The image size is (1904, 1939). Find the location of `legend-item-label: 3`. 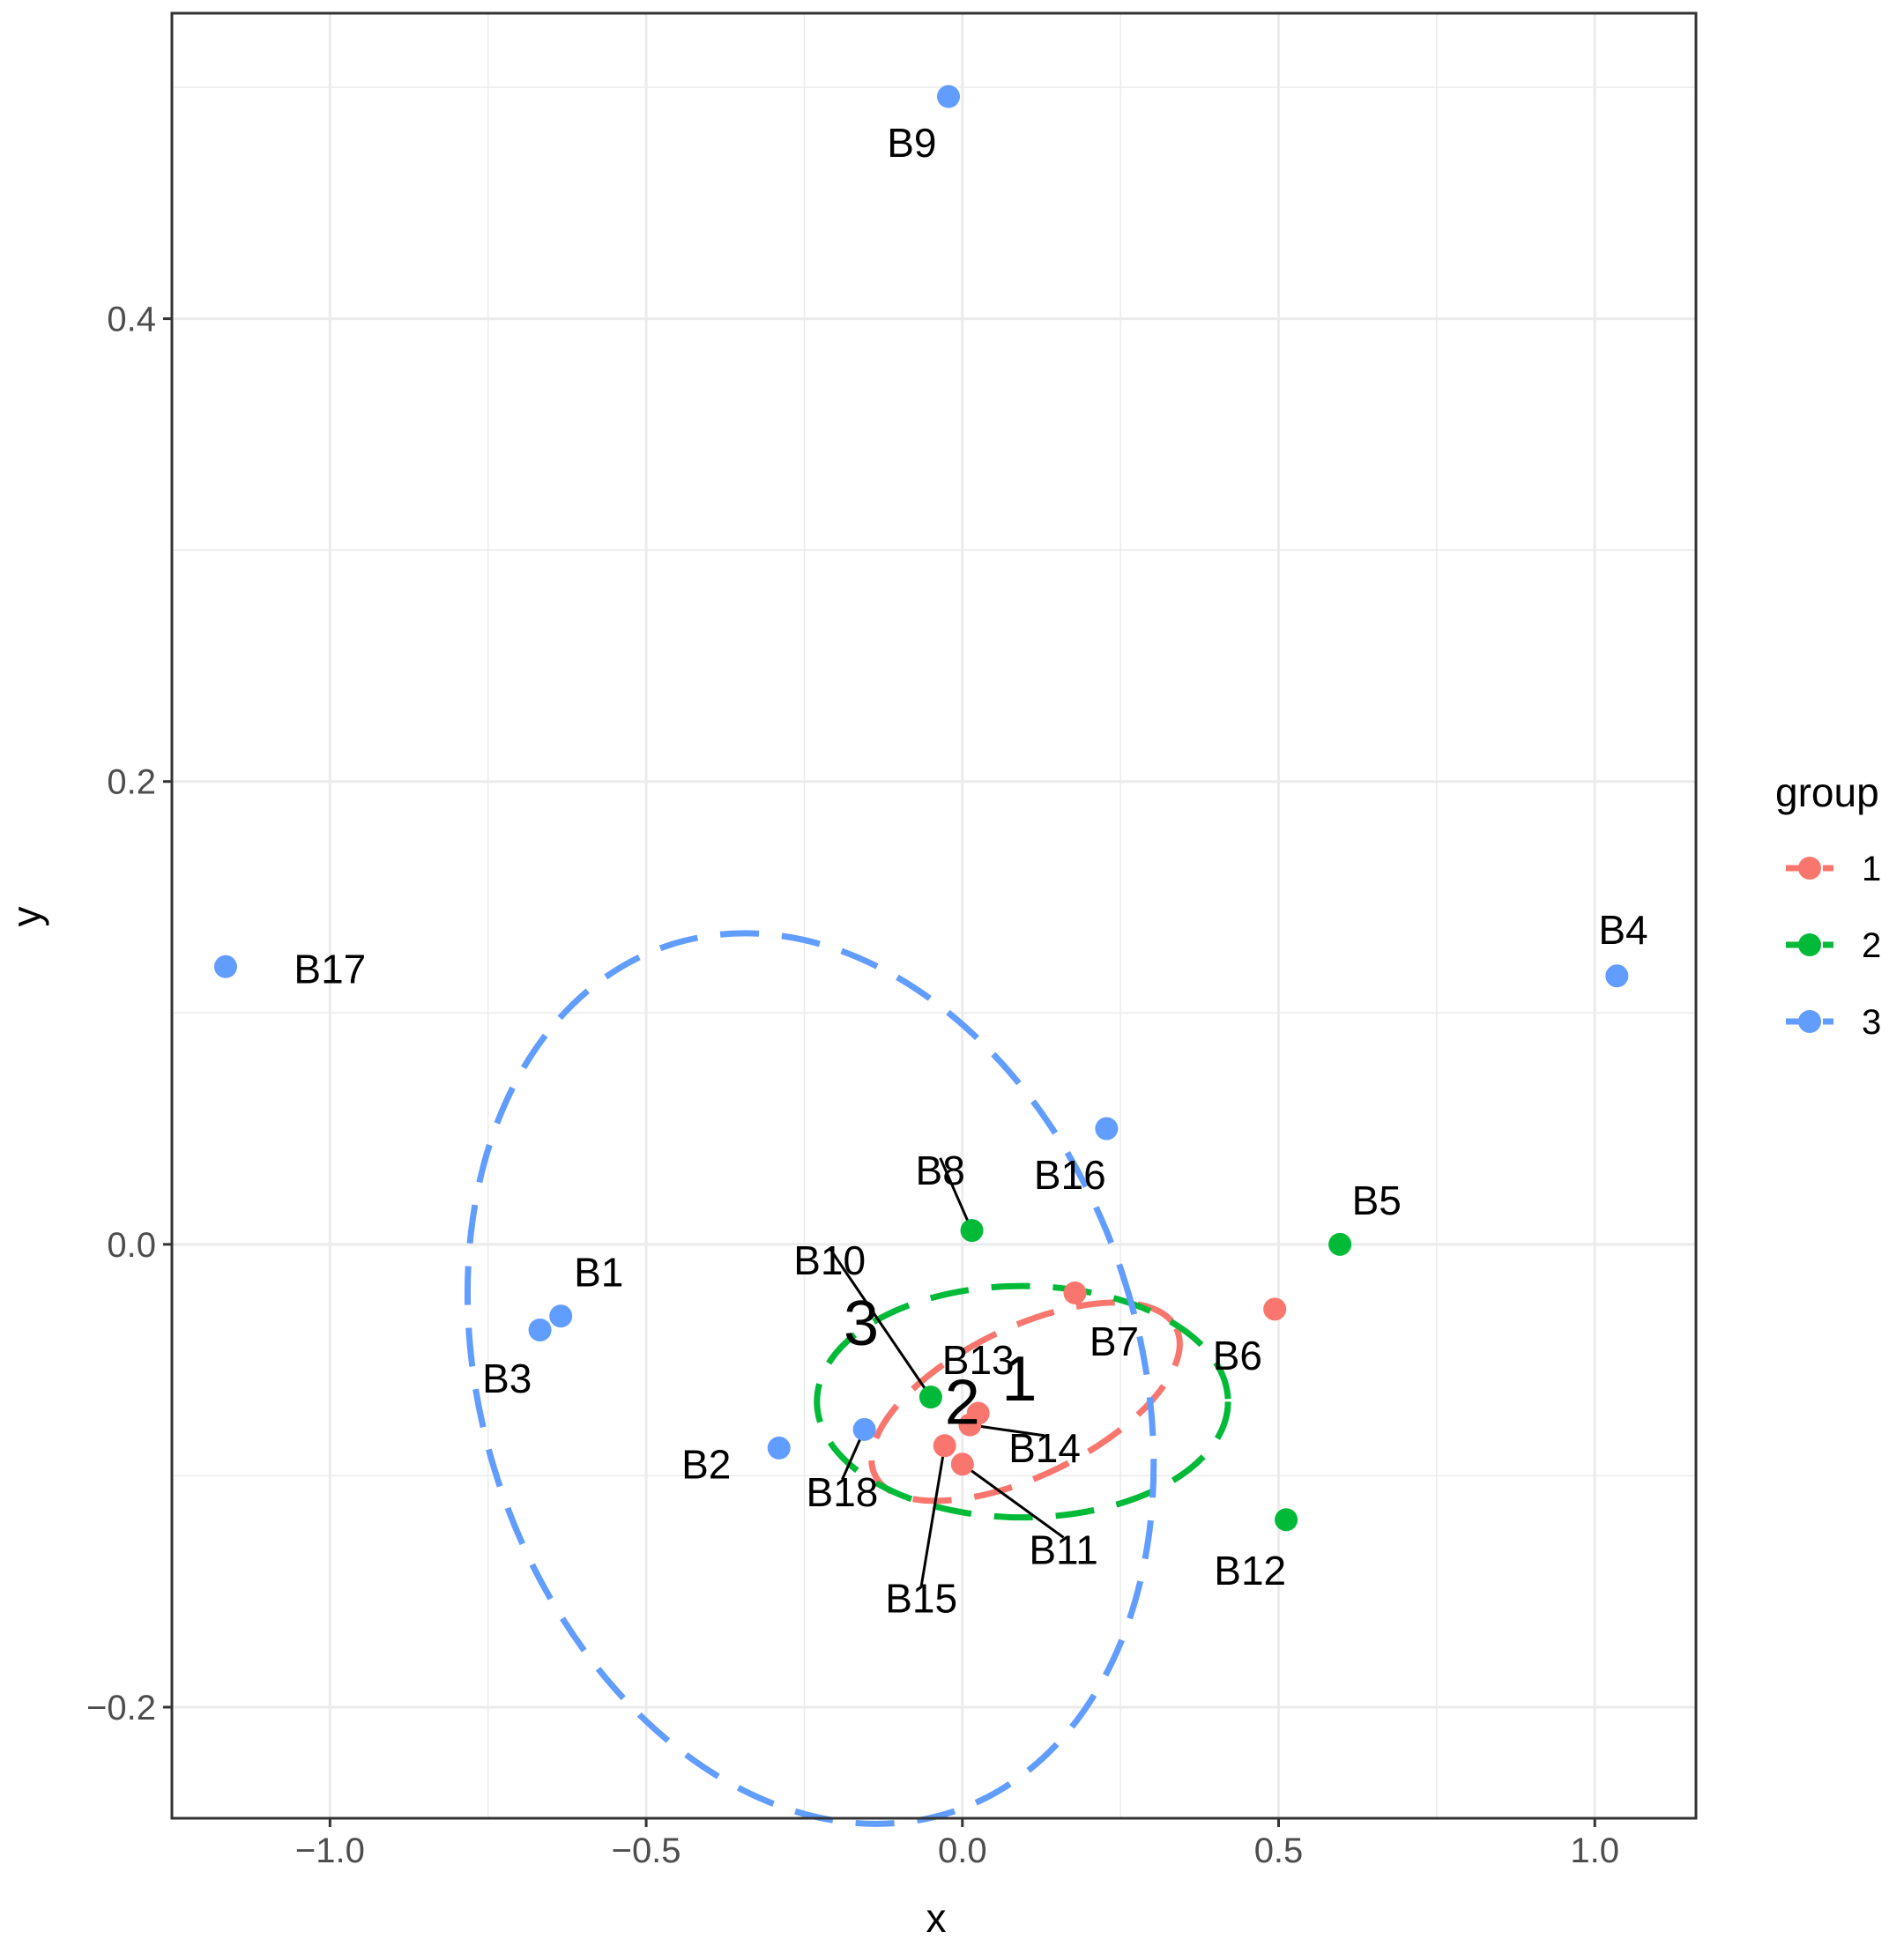

legend-item-label: 3 is located at coordinates (1871, 1022).